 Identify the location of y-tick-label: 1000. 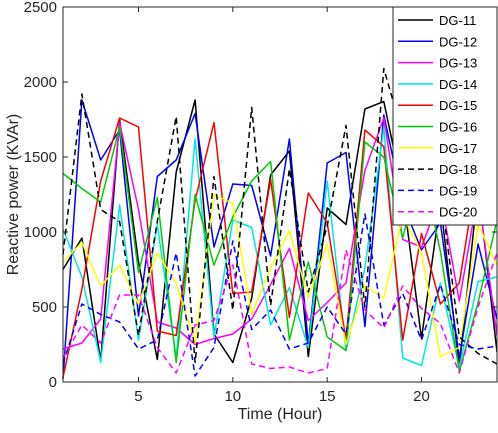
(40, 232).